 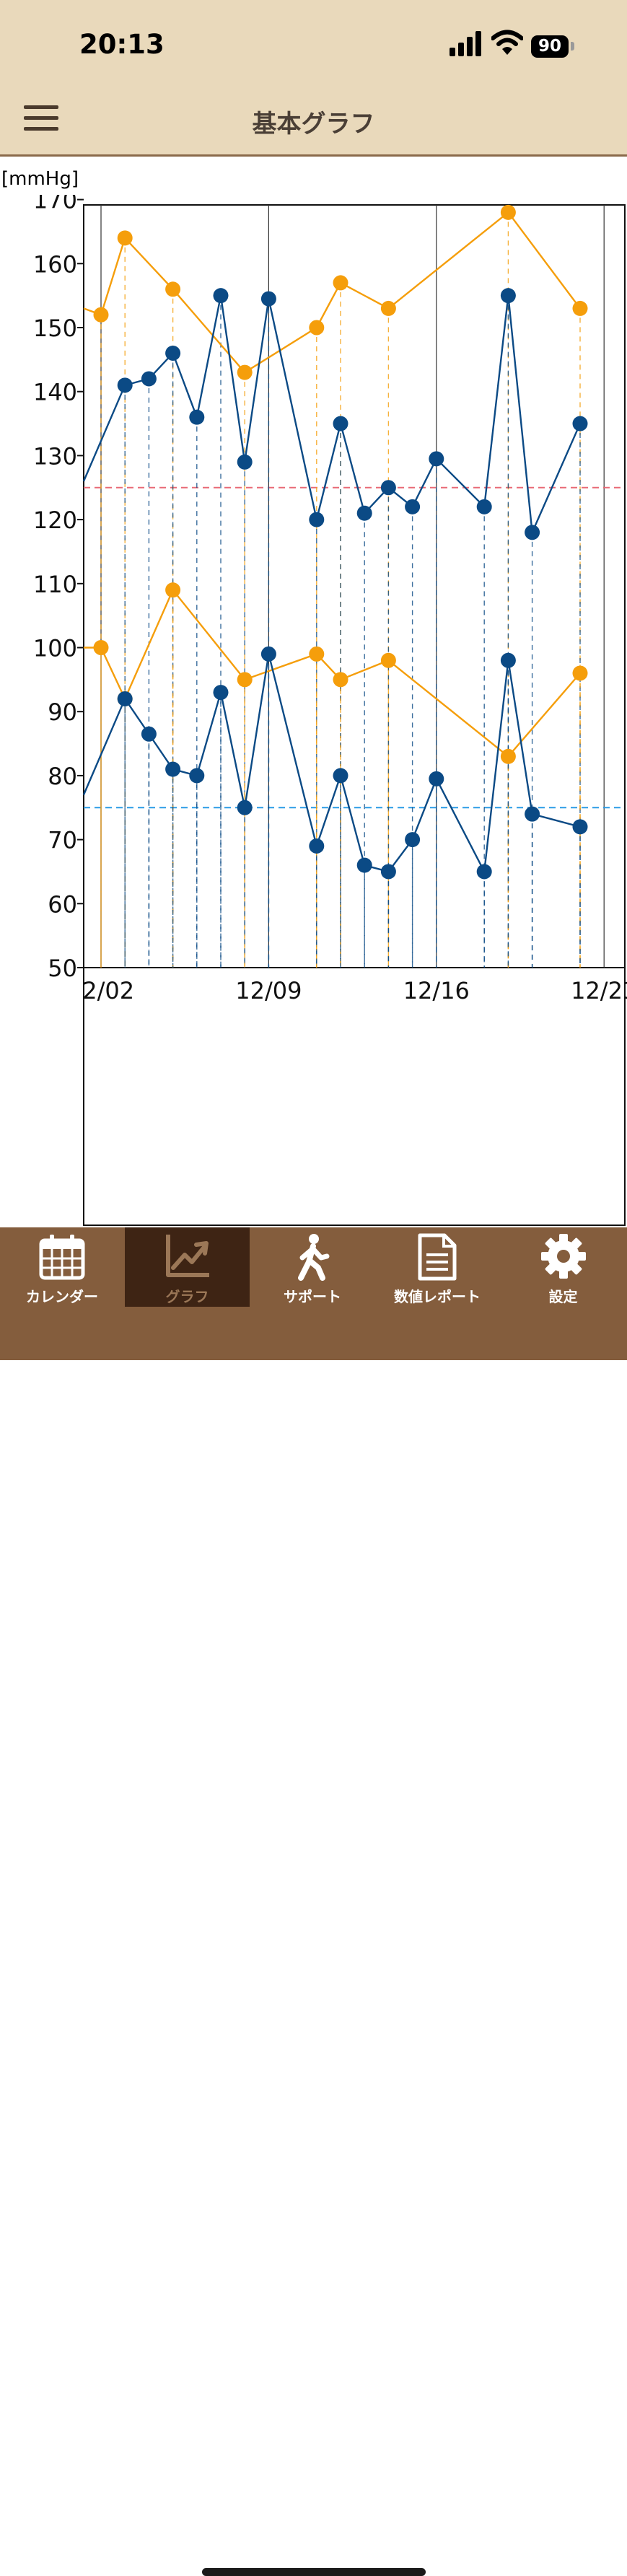 What do you see at coordinates (187, 1256) in the screenshot?
I see `chart-icon` at bounding box center [187, 1256].